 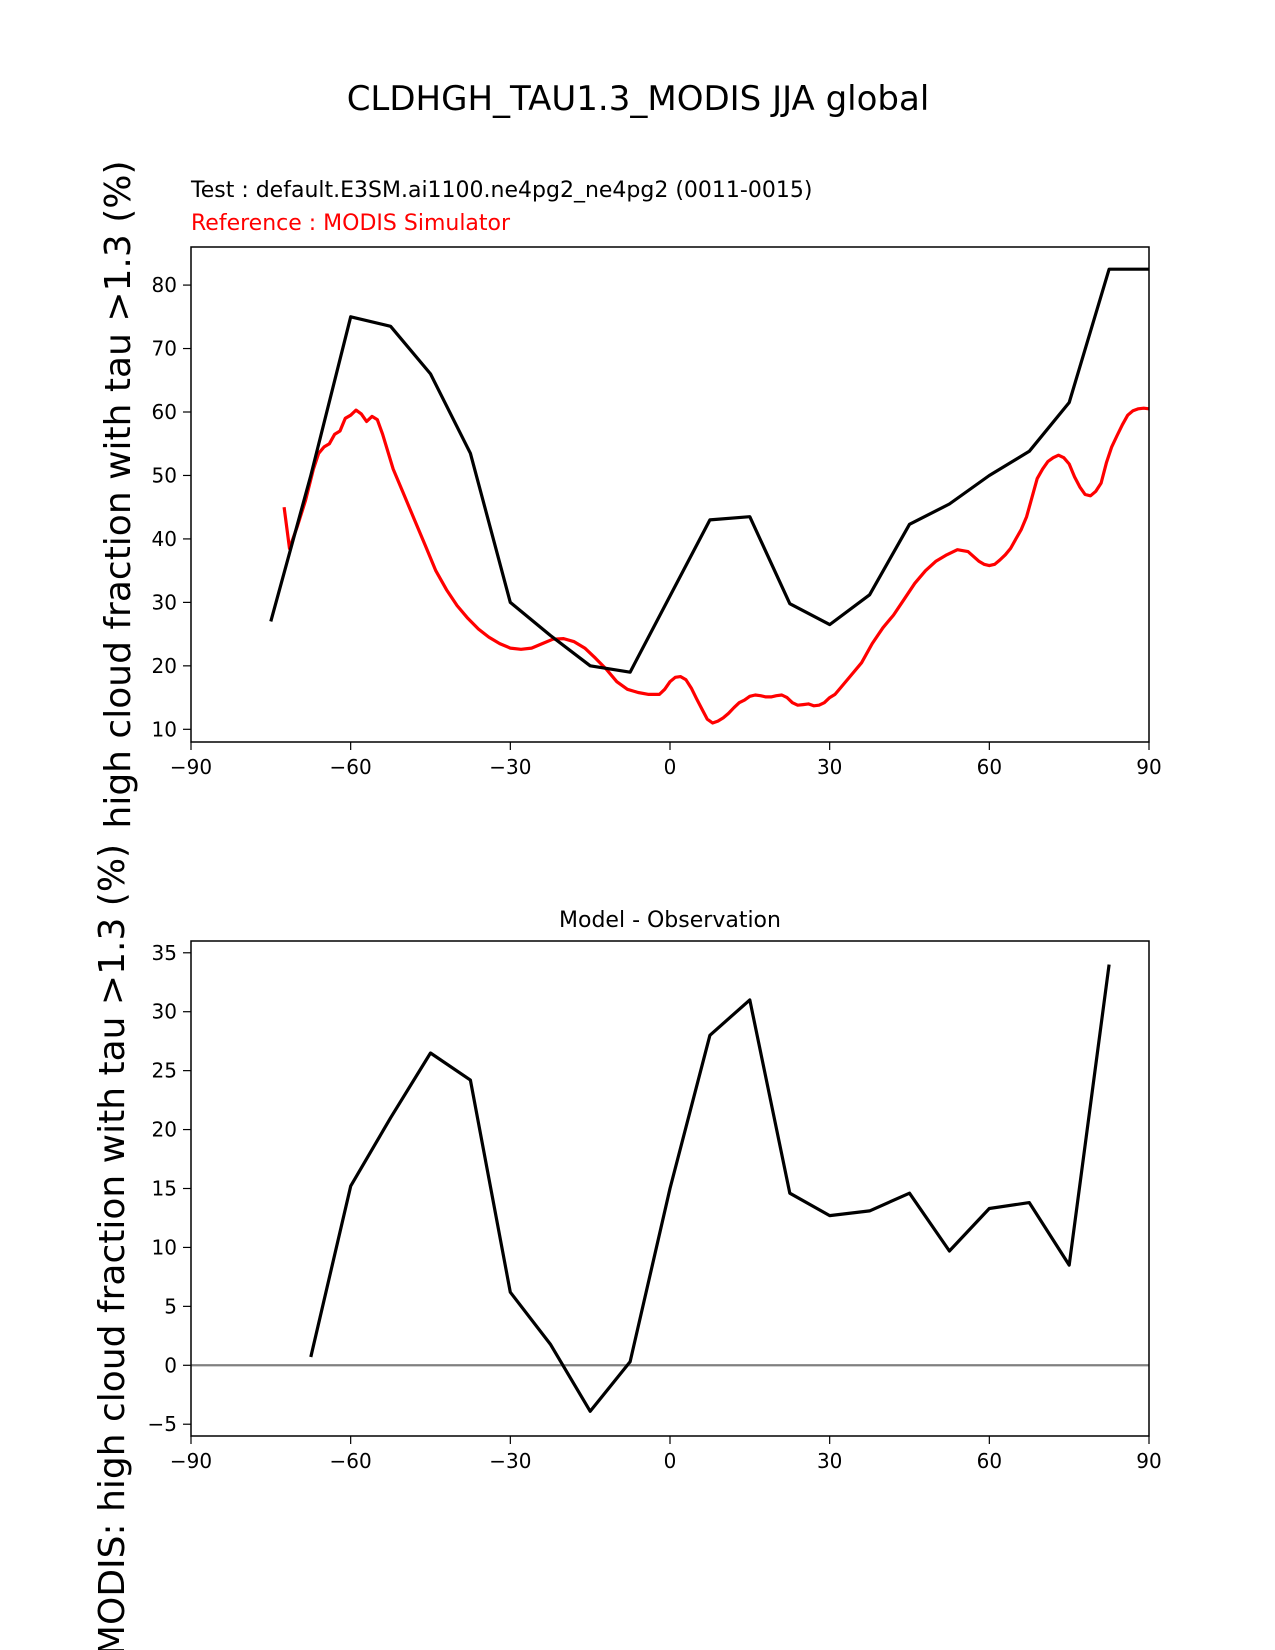 I want to click on bottom-ytick-label: 15, so click(x=164, y=1189).